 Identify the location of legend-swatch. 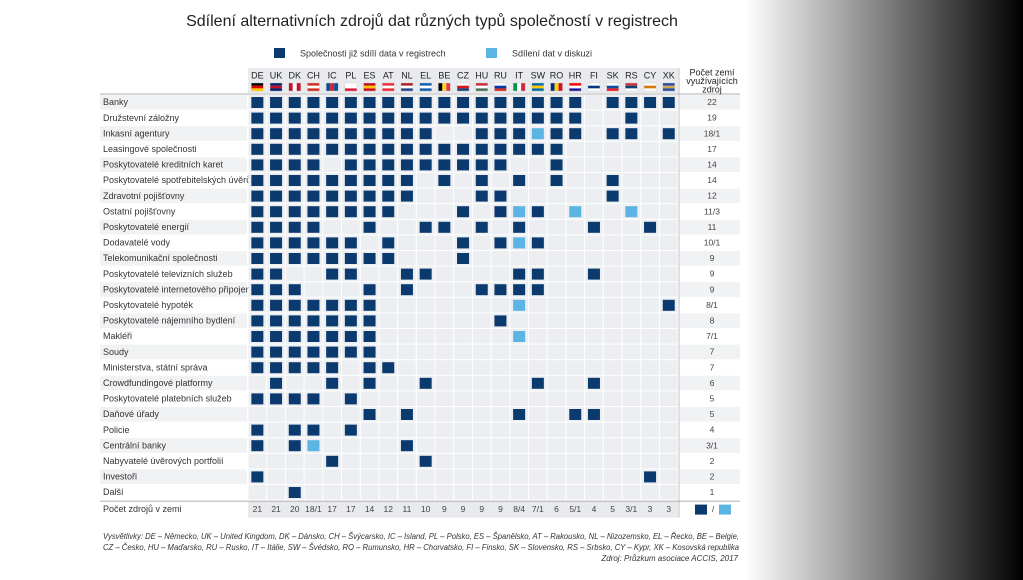
(491, 53).